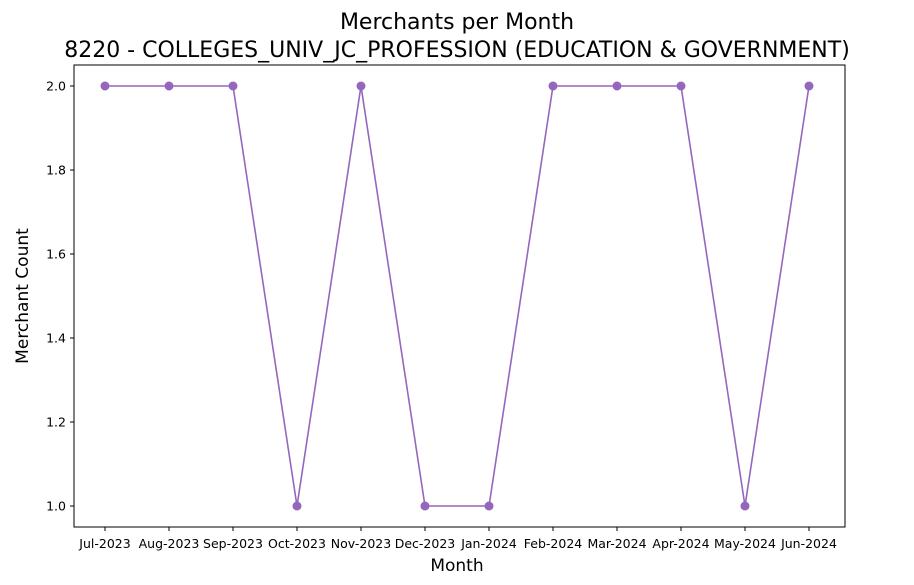 The width and height of the screenshot is (914, 585). Describe the element at coordinates (297, 543) in the screenshot. I see `x-tick-label: Oct-2023` at that location.